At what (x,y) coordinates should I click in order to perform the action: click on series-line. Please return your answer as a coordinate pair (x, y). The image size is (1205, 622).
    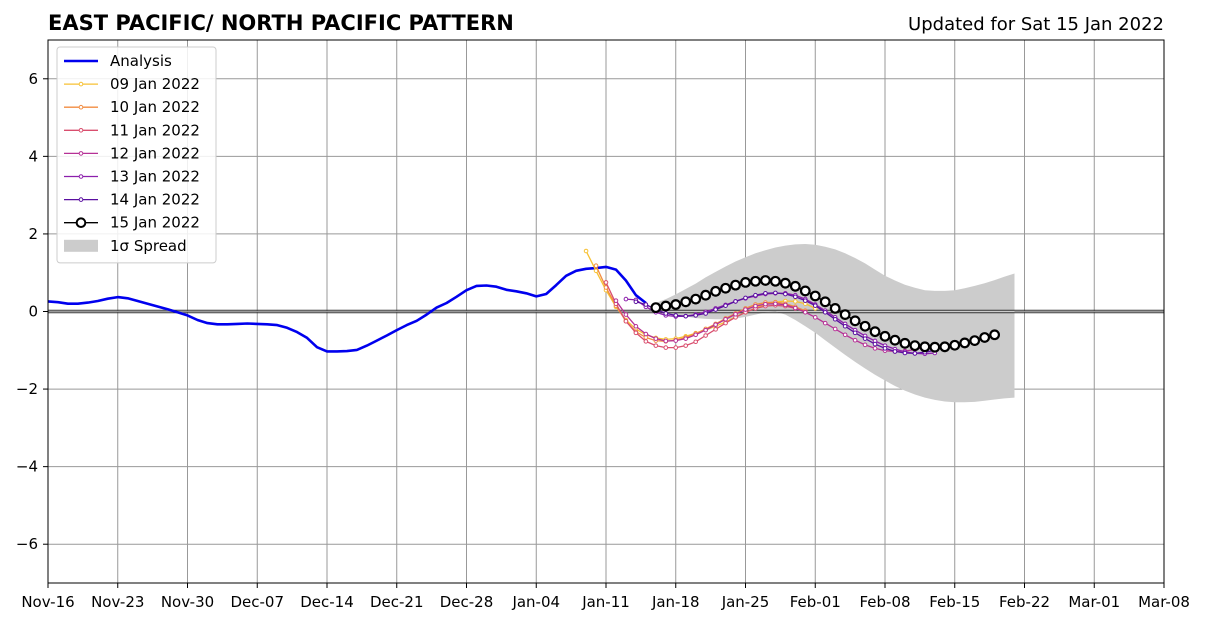
    Looking at the image, I should click on (347, 309).